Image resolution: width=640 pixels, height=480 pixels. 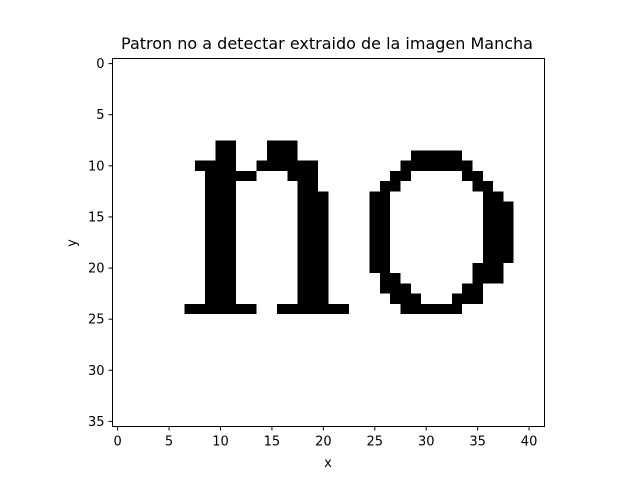 What do you see at coordinates (72, 243) in the screenshot?
I see `y-axis-label: y` at bounding box center [72, 243].